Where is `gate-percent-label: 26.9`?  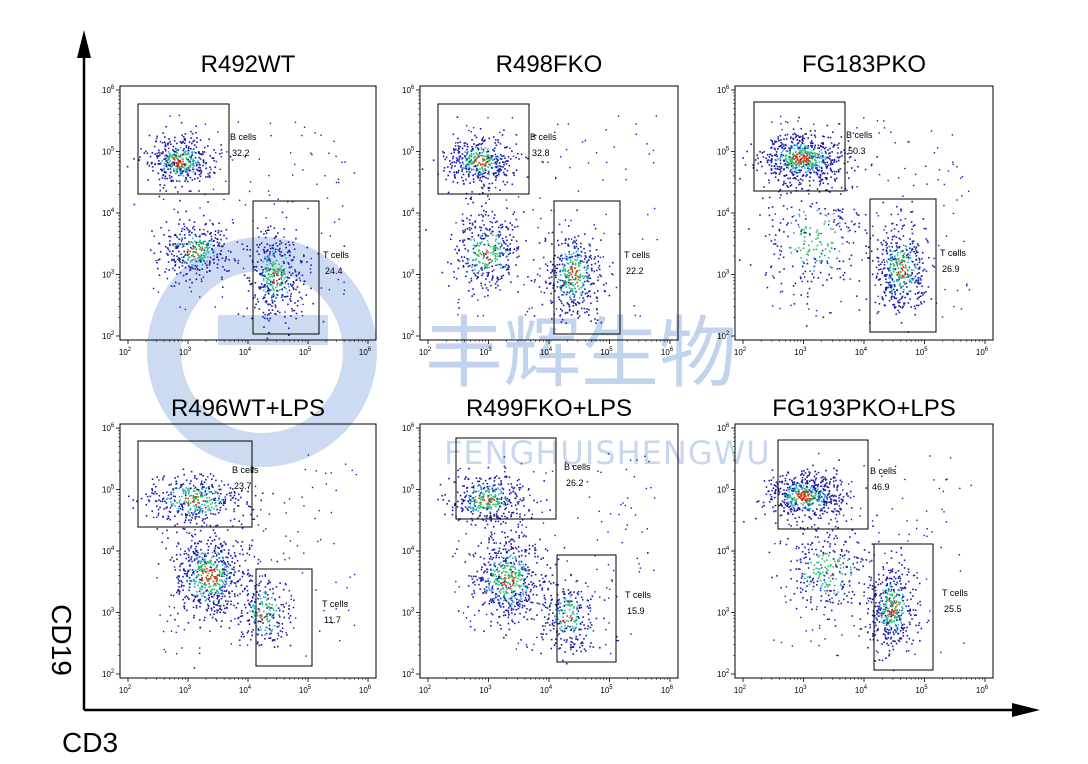 gate-percent-label: 26.9 is located at coordinates (951, 269).